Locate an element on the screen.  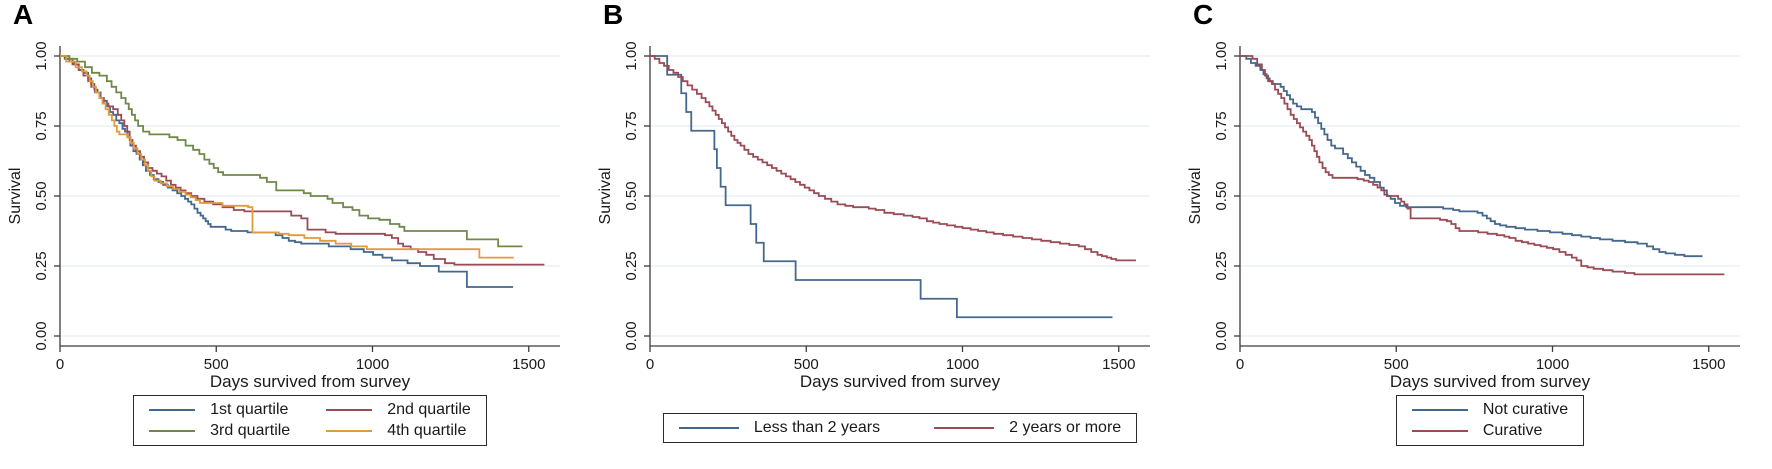
legend-label: 2 years or more is located at coordinates (1065, 427).